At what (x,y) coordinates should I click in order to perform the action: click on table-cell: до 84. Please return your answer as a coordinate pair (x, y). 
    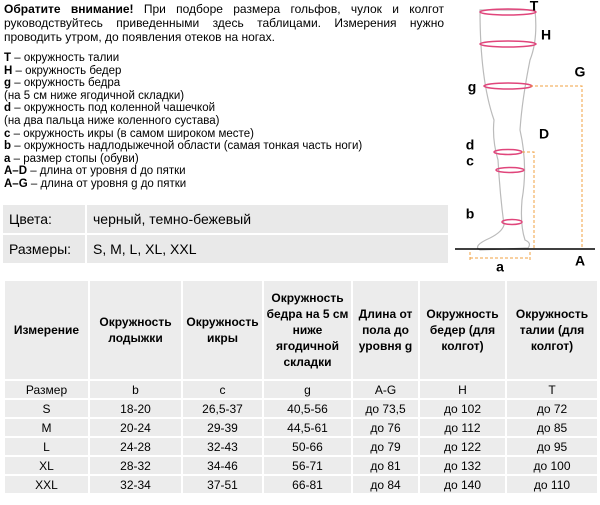
    Looking at the image, I should click on (385, 484).